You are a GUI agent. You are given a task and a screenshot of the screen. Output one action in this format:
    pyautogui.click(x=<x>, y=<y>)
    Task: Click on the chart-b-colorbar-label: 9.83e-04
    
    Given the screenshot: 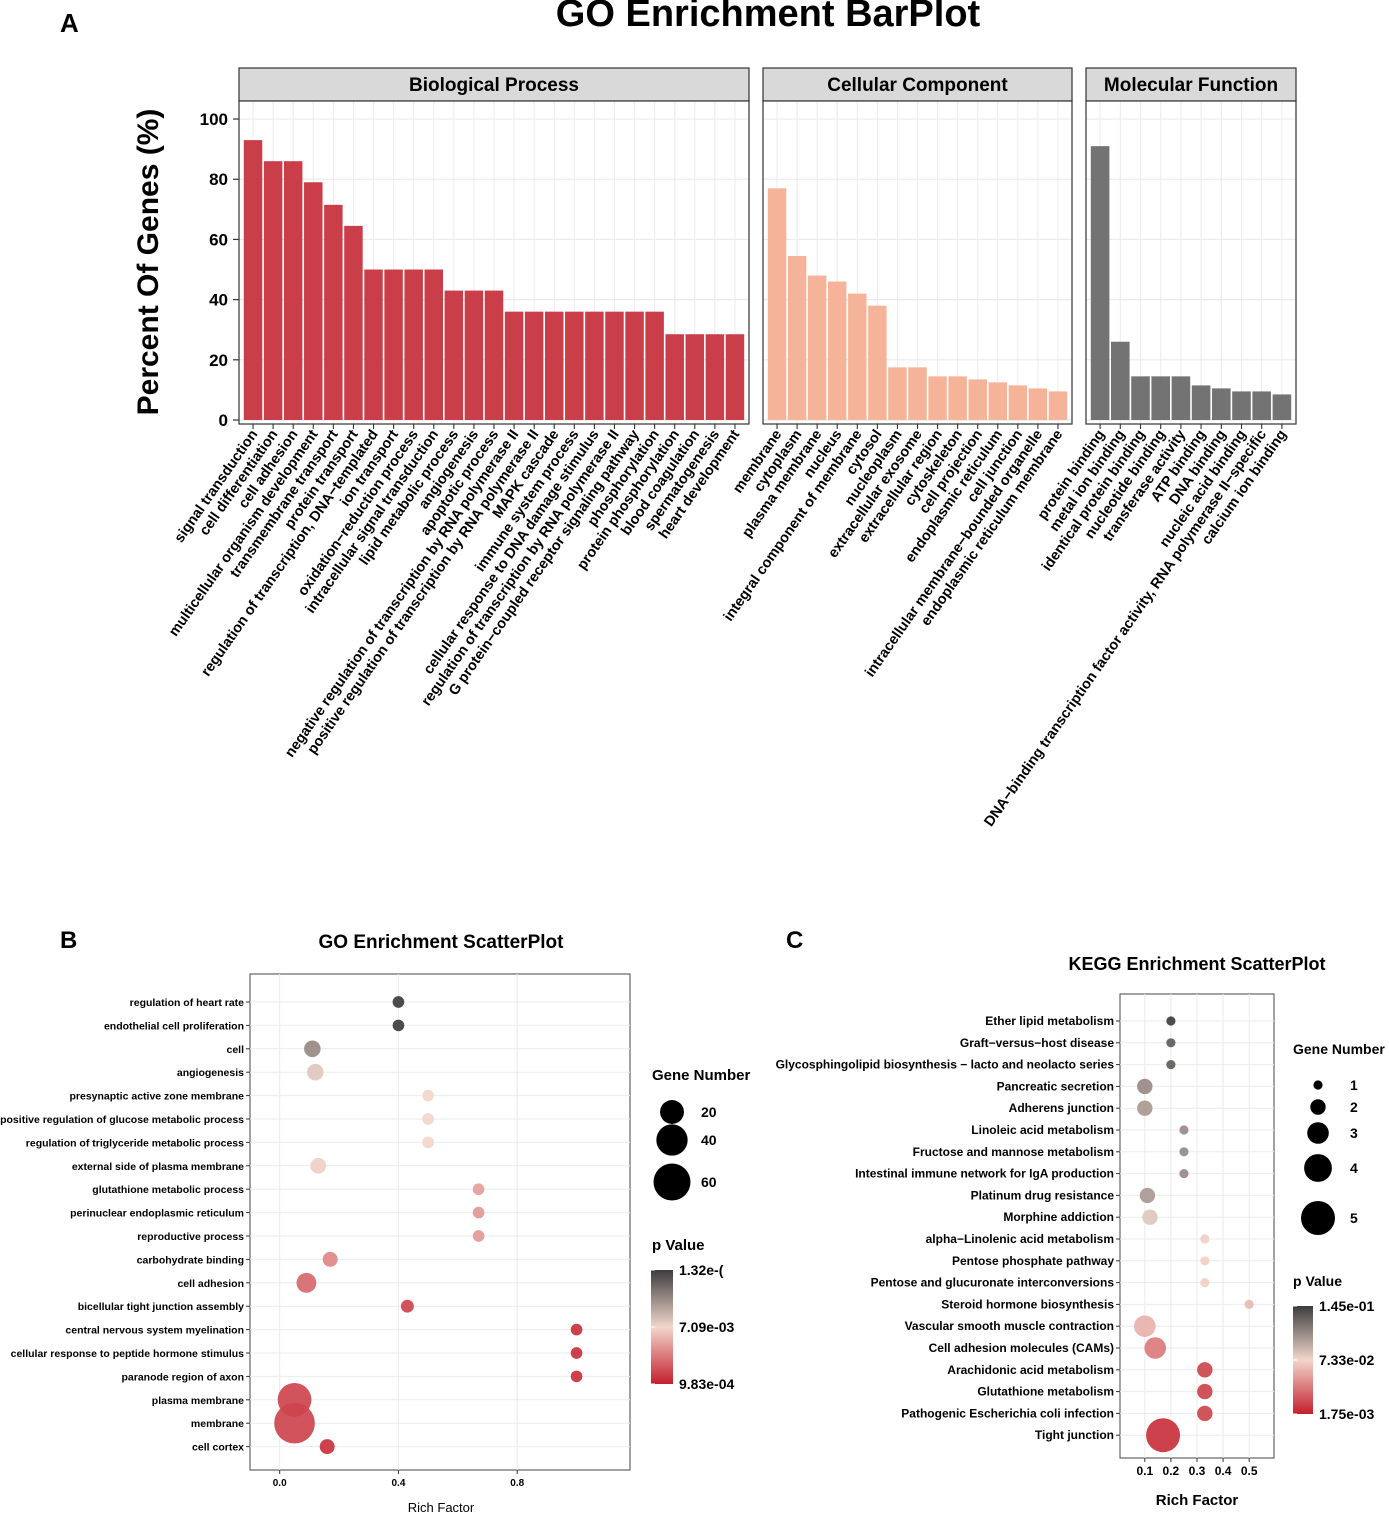 What is the action you would take?
    pyautogui.click(x=706, y=1384)
    